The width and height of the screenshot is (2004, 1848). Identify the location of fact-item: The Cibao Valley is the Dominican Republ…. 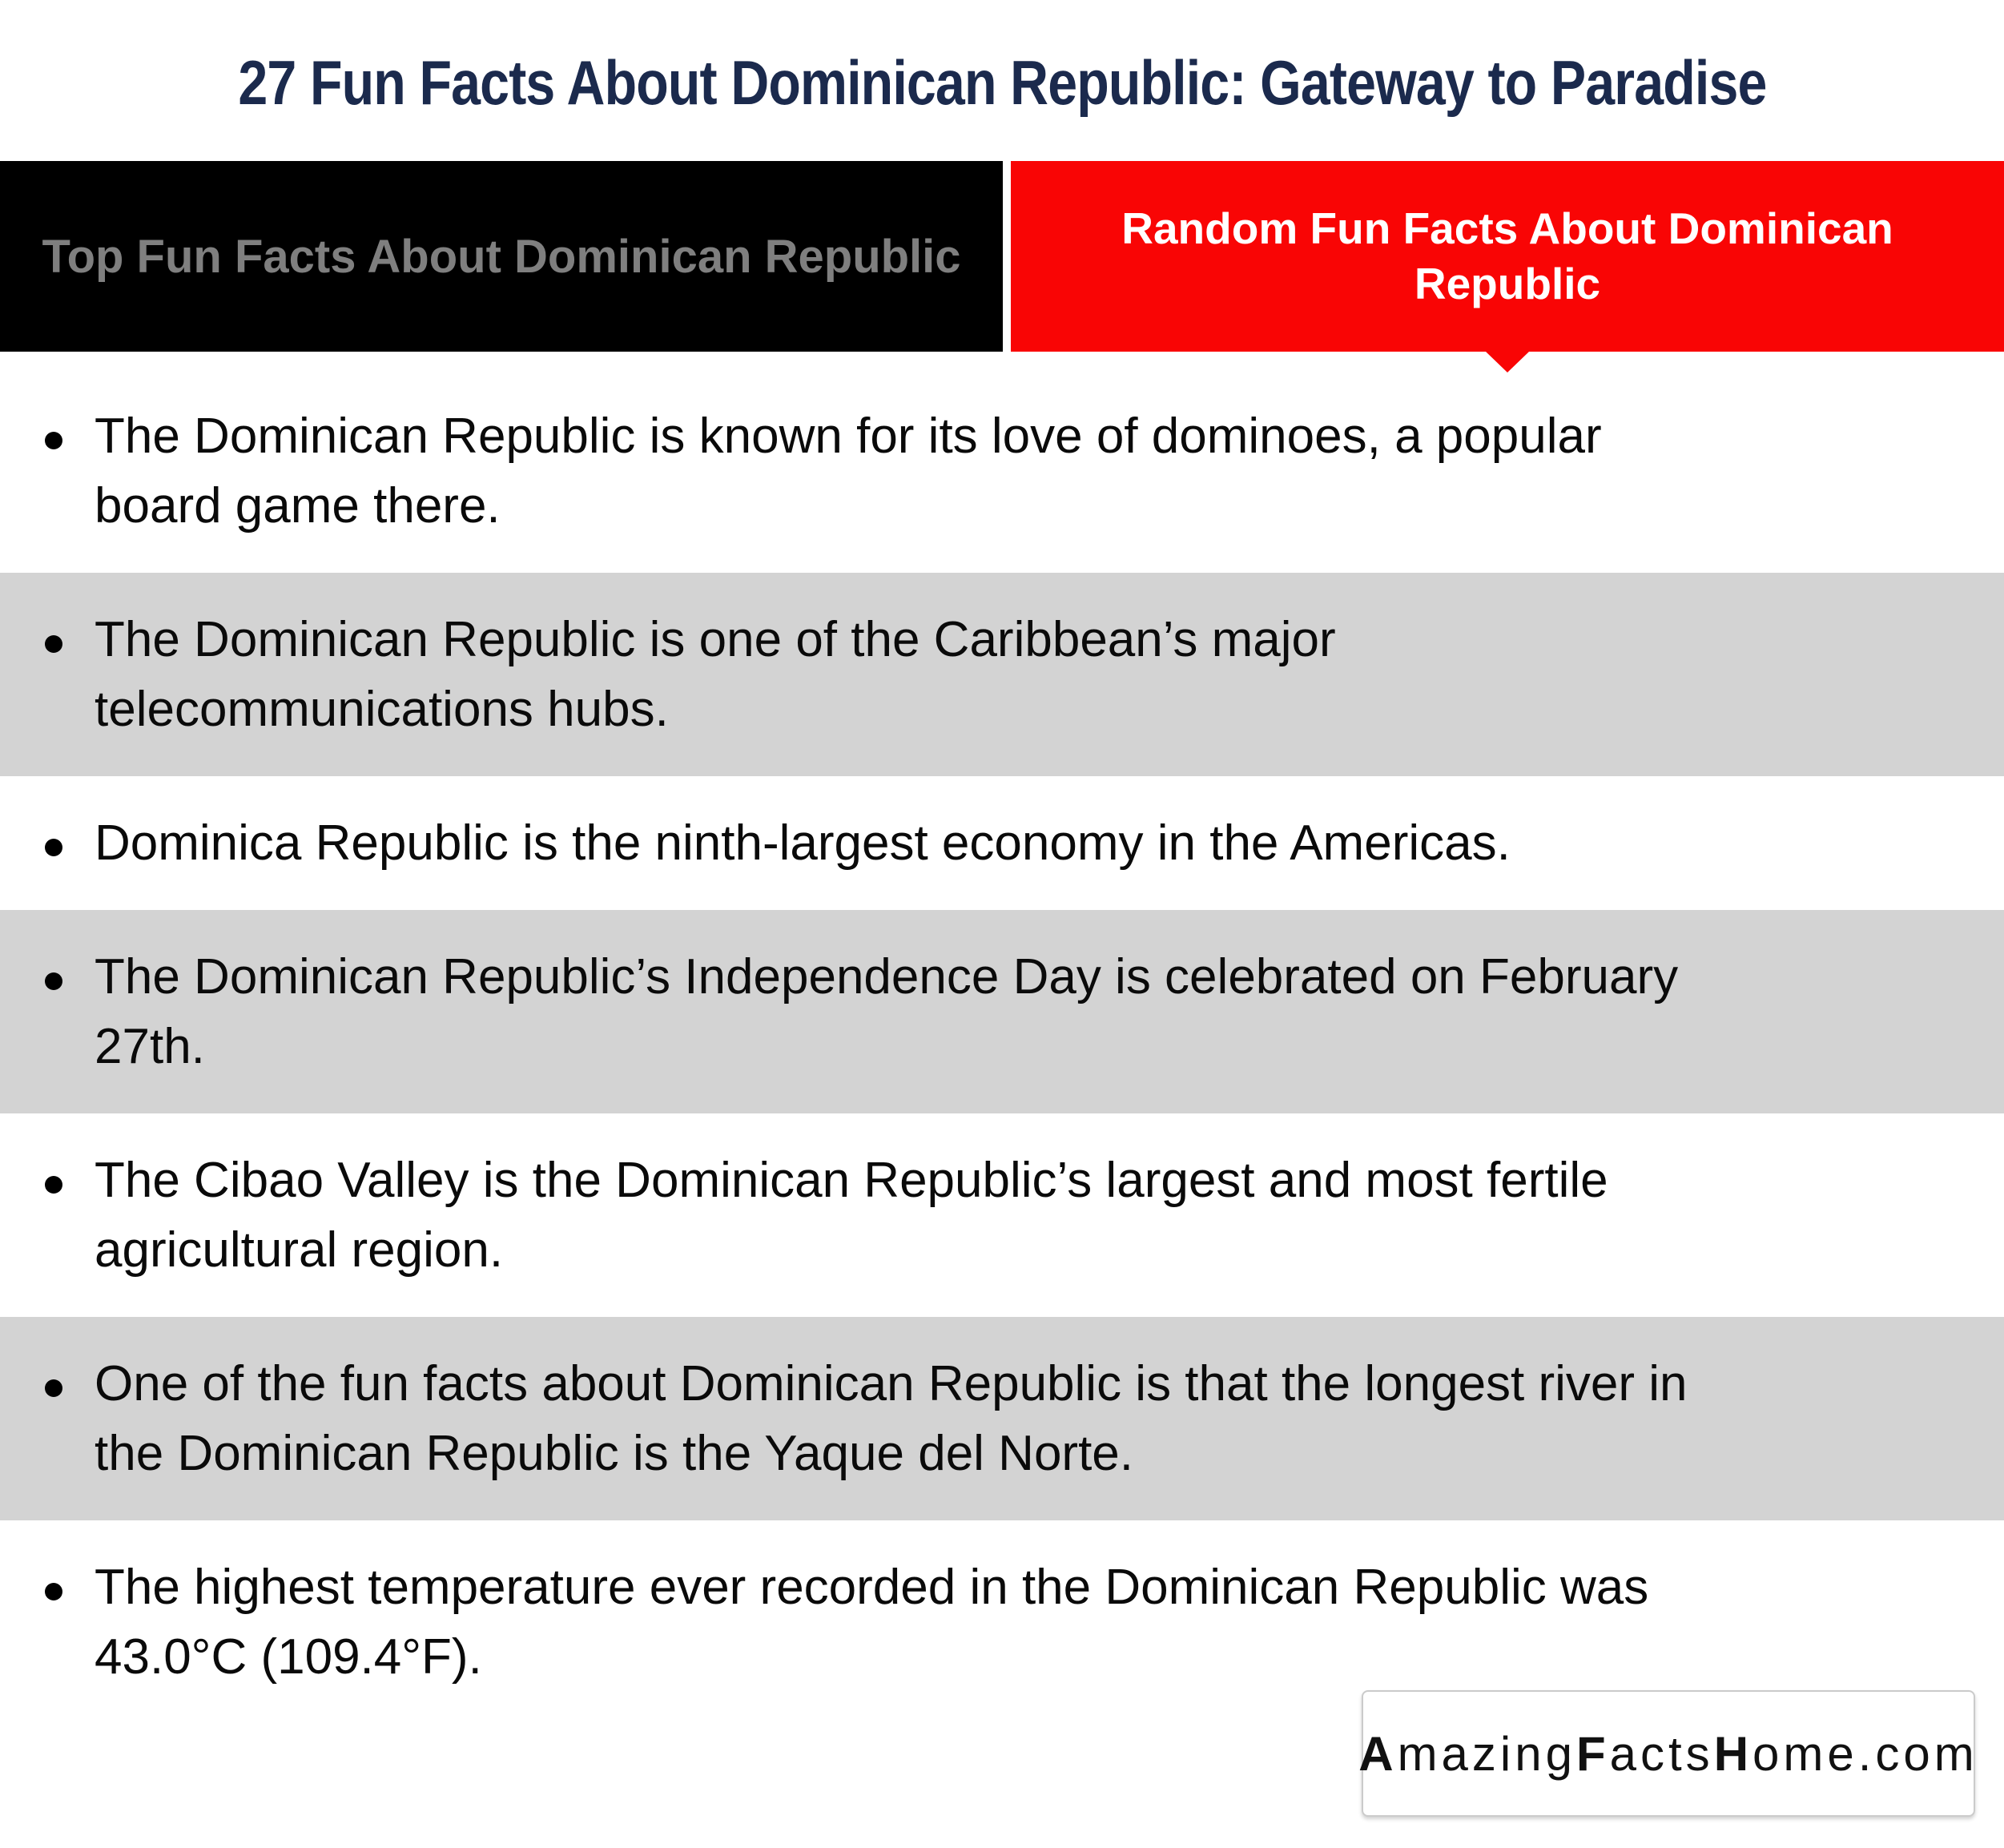
(1002, 1215).